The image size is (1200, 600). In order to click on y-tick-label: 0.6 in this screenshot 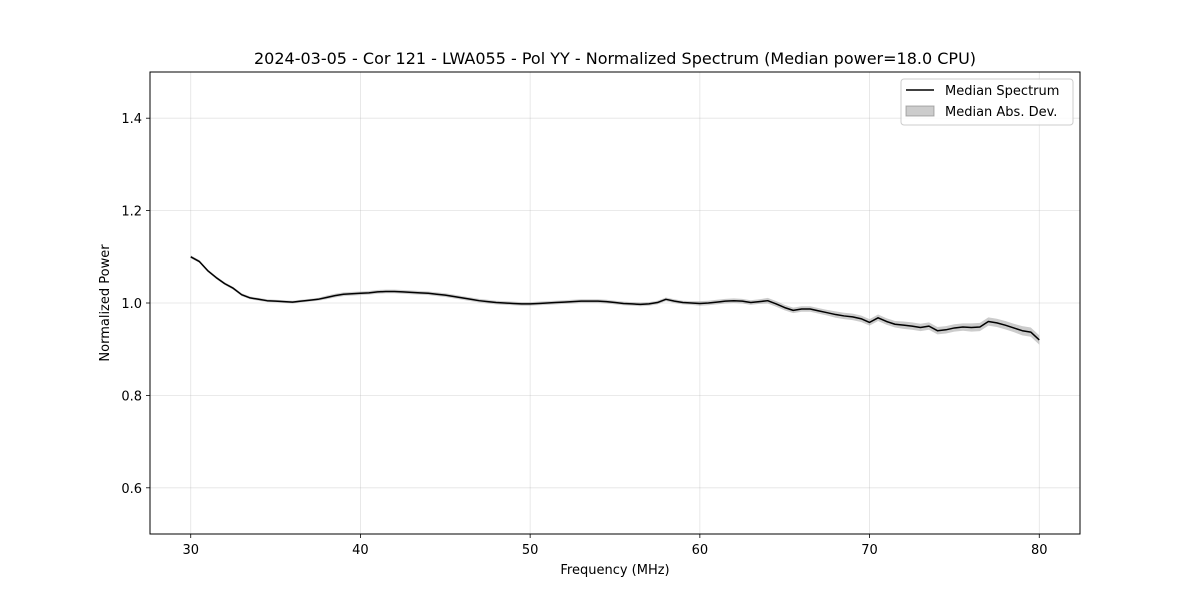, I will do `click(131, 489)`.